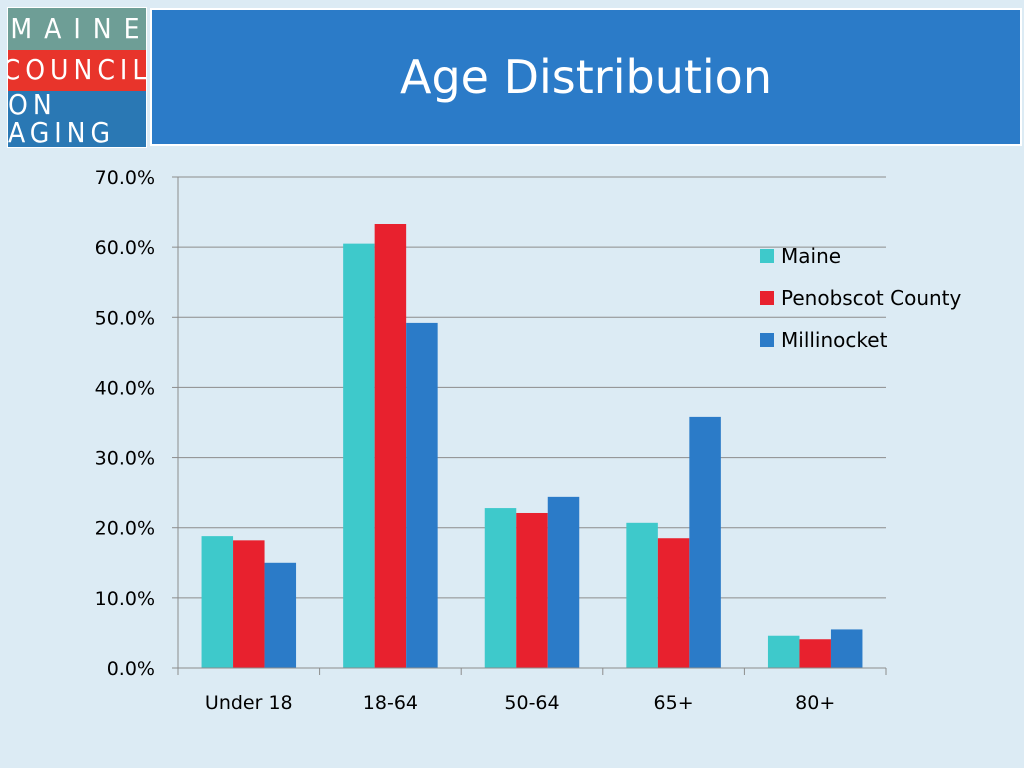  I want to click on page-title: Age Distribution, so click(586, 77).